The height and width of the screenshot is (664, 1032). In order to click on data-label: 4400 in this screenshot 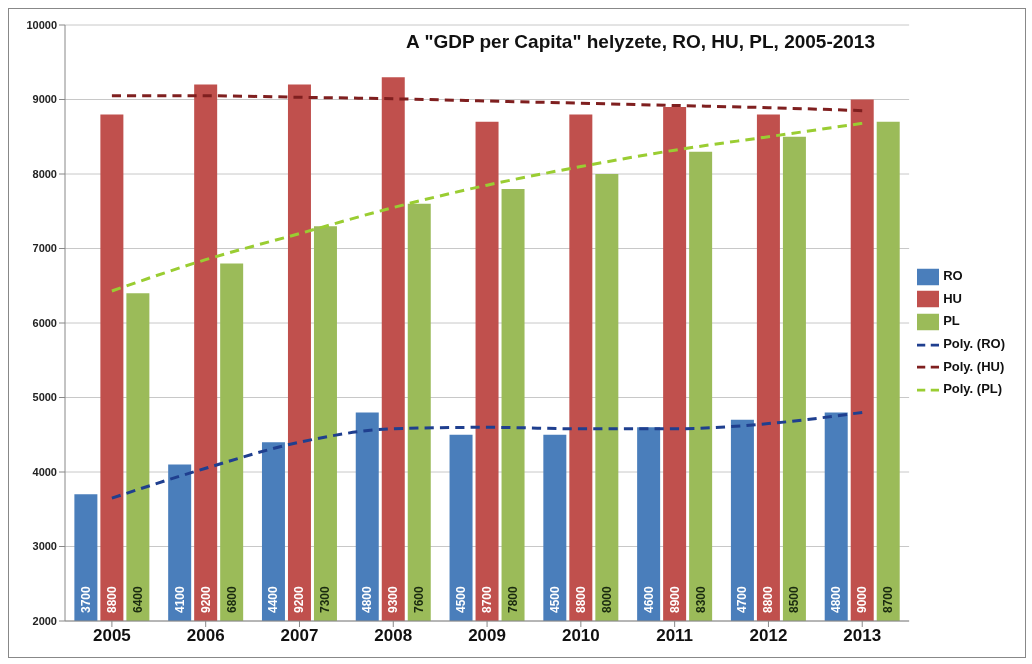, I will do `click(273, 599)`.